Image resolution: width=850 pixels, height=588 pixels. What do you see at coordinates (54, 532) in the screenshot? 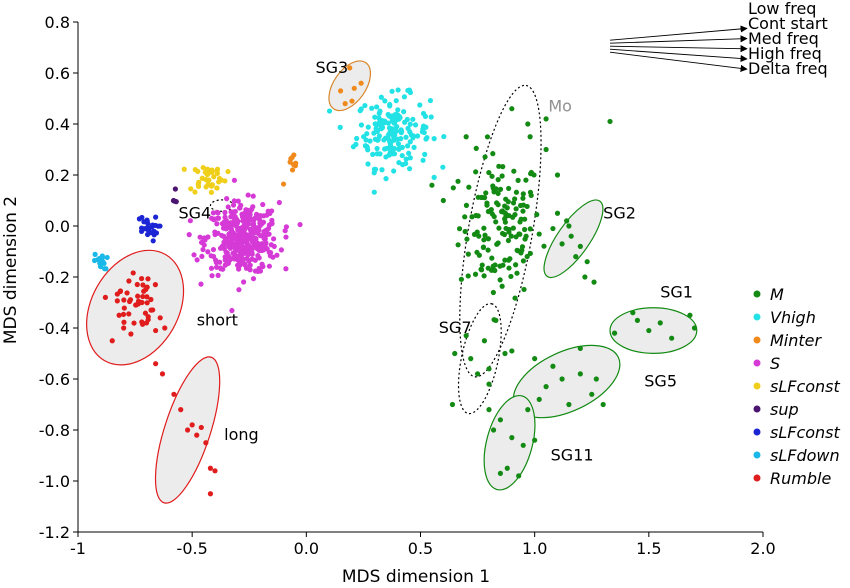
I see `y-tick-label: -1.2` at bounding box center [54, 532].